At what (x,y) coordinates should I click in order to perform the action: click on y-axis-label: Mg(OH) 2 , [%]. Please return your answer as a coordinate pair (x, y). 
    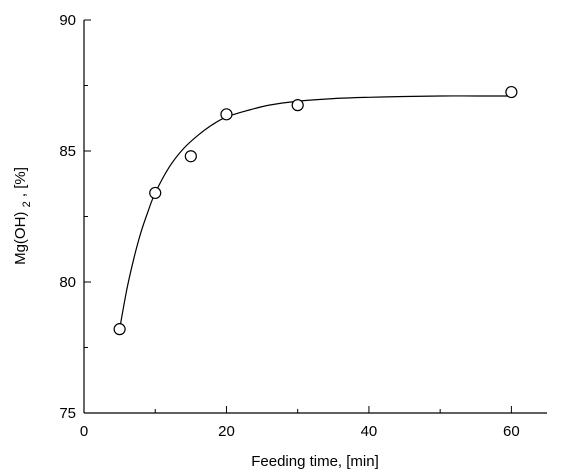
    Looking at the image, I should click on (23, 216).